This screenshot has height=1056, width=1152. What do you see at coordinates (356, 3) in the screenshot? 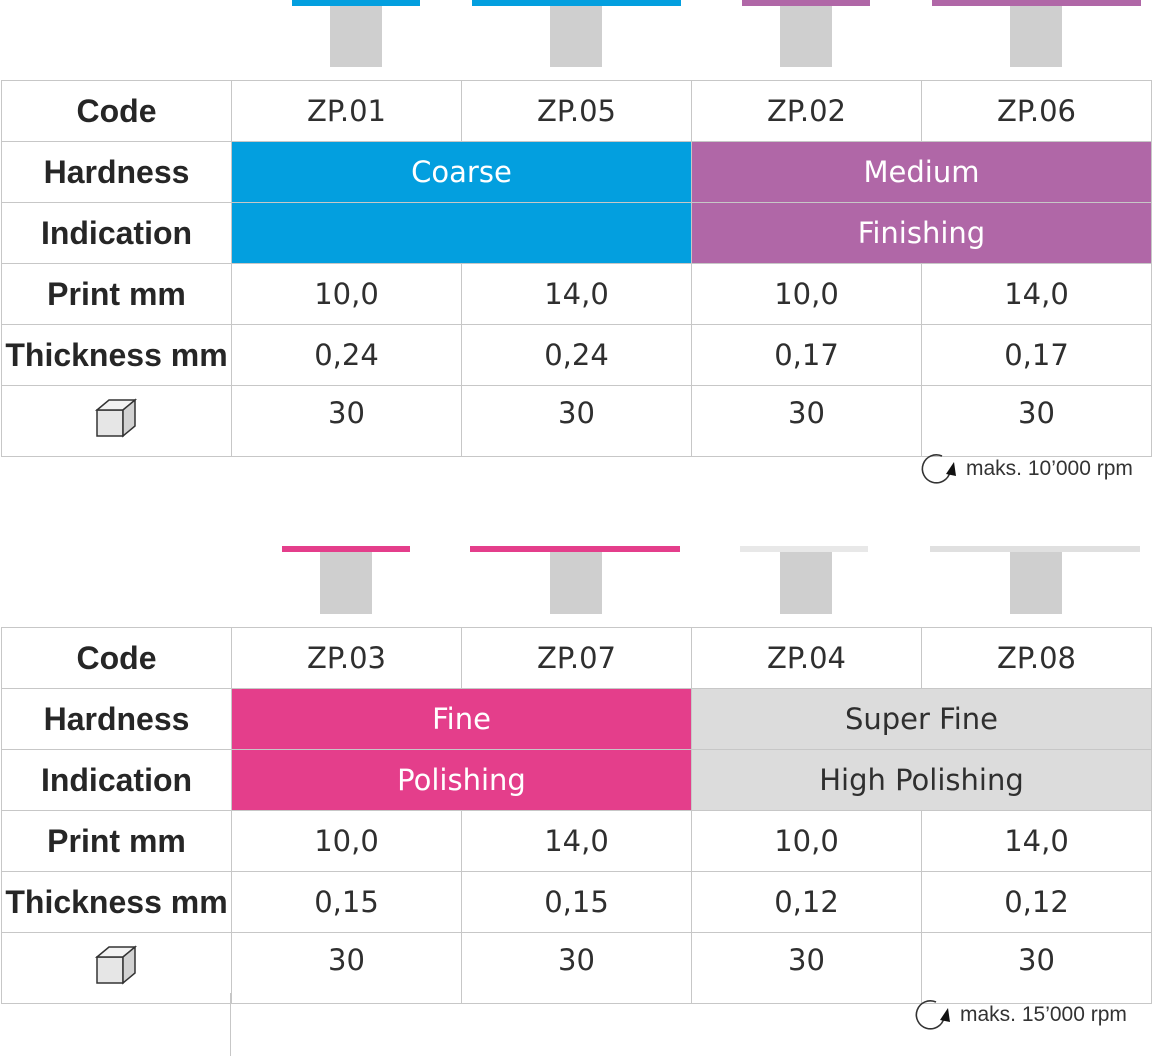
I see `product-disc-zp01` at bounding box center [356, 3].